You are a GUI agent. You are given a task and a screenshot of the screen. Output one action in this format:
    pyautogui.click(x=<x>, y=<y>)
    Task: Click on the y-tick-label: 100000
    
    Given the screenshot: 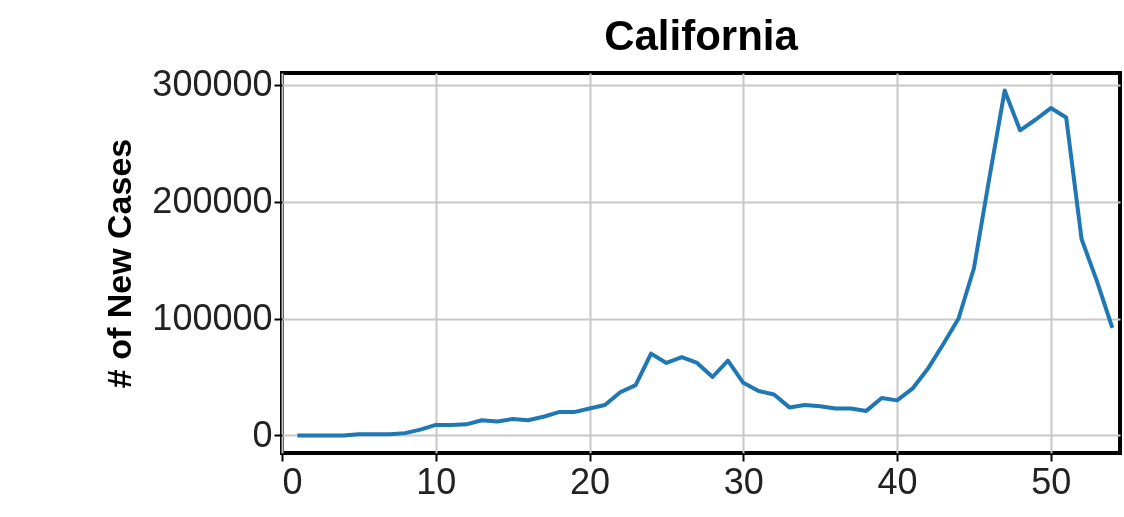 What is the action you would take?
    pyautogui.click(x=212, y=318)
    